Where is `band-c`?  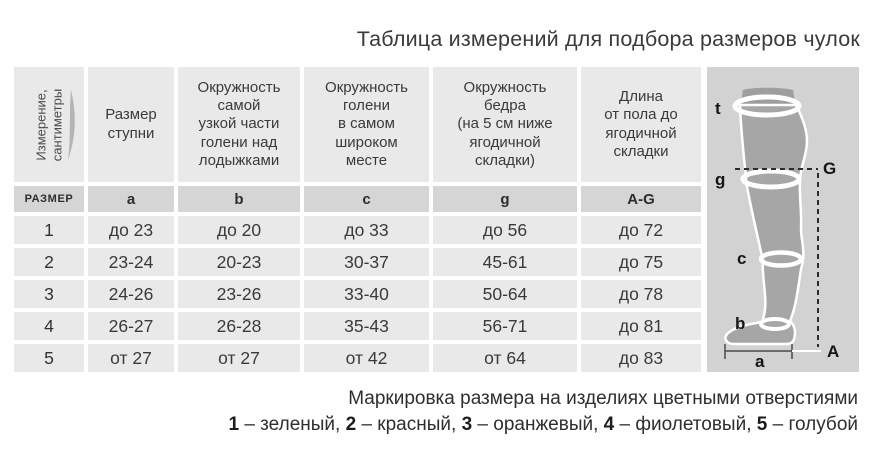
band-c is located at coordinates (781, 259).